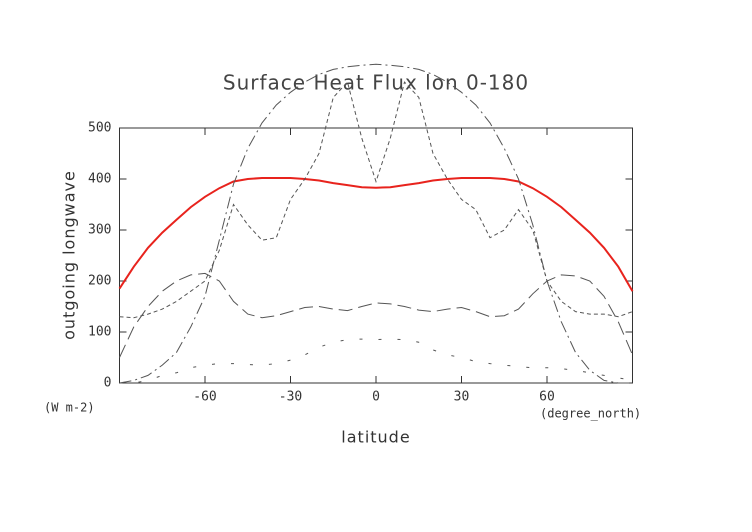 The width and height of the screenshot is (752, 532). I want to click on y-tick-label: 400, so click(99, 179).